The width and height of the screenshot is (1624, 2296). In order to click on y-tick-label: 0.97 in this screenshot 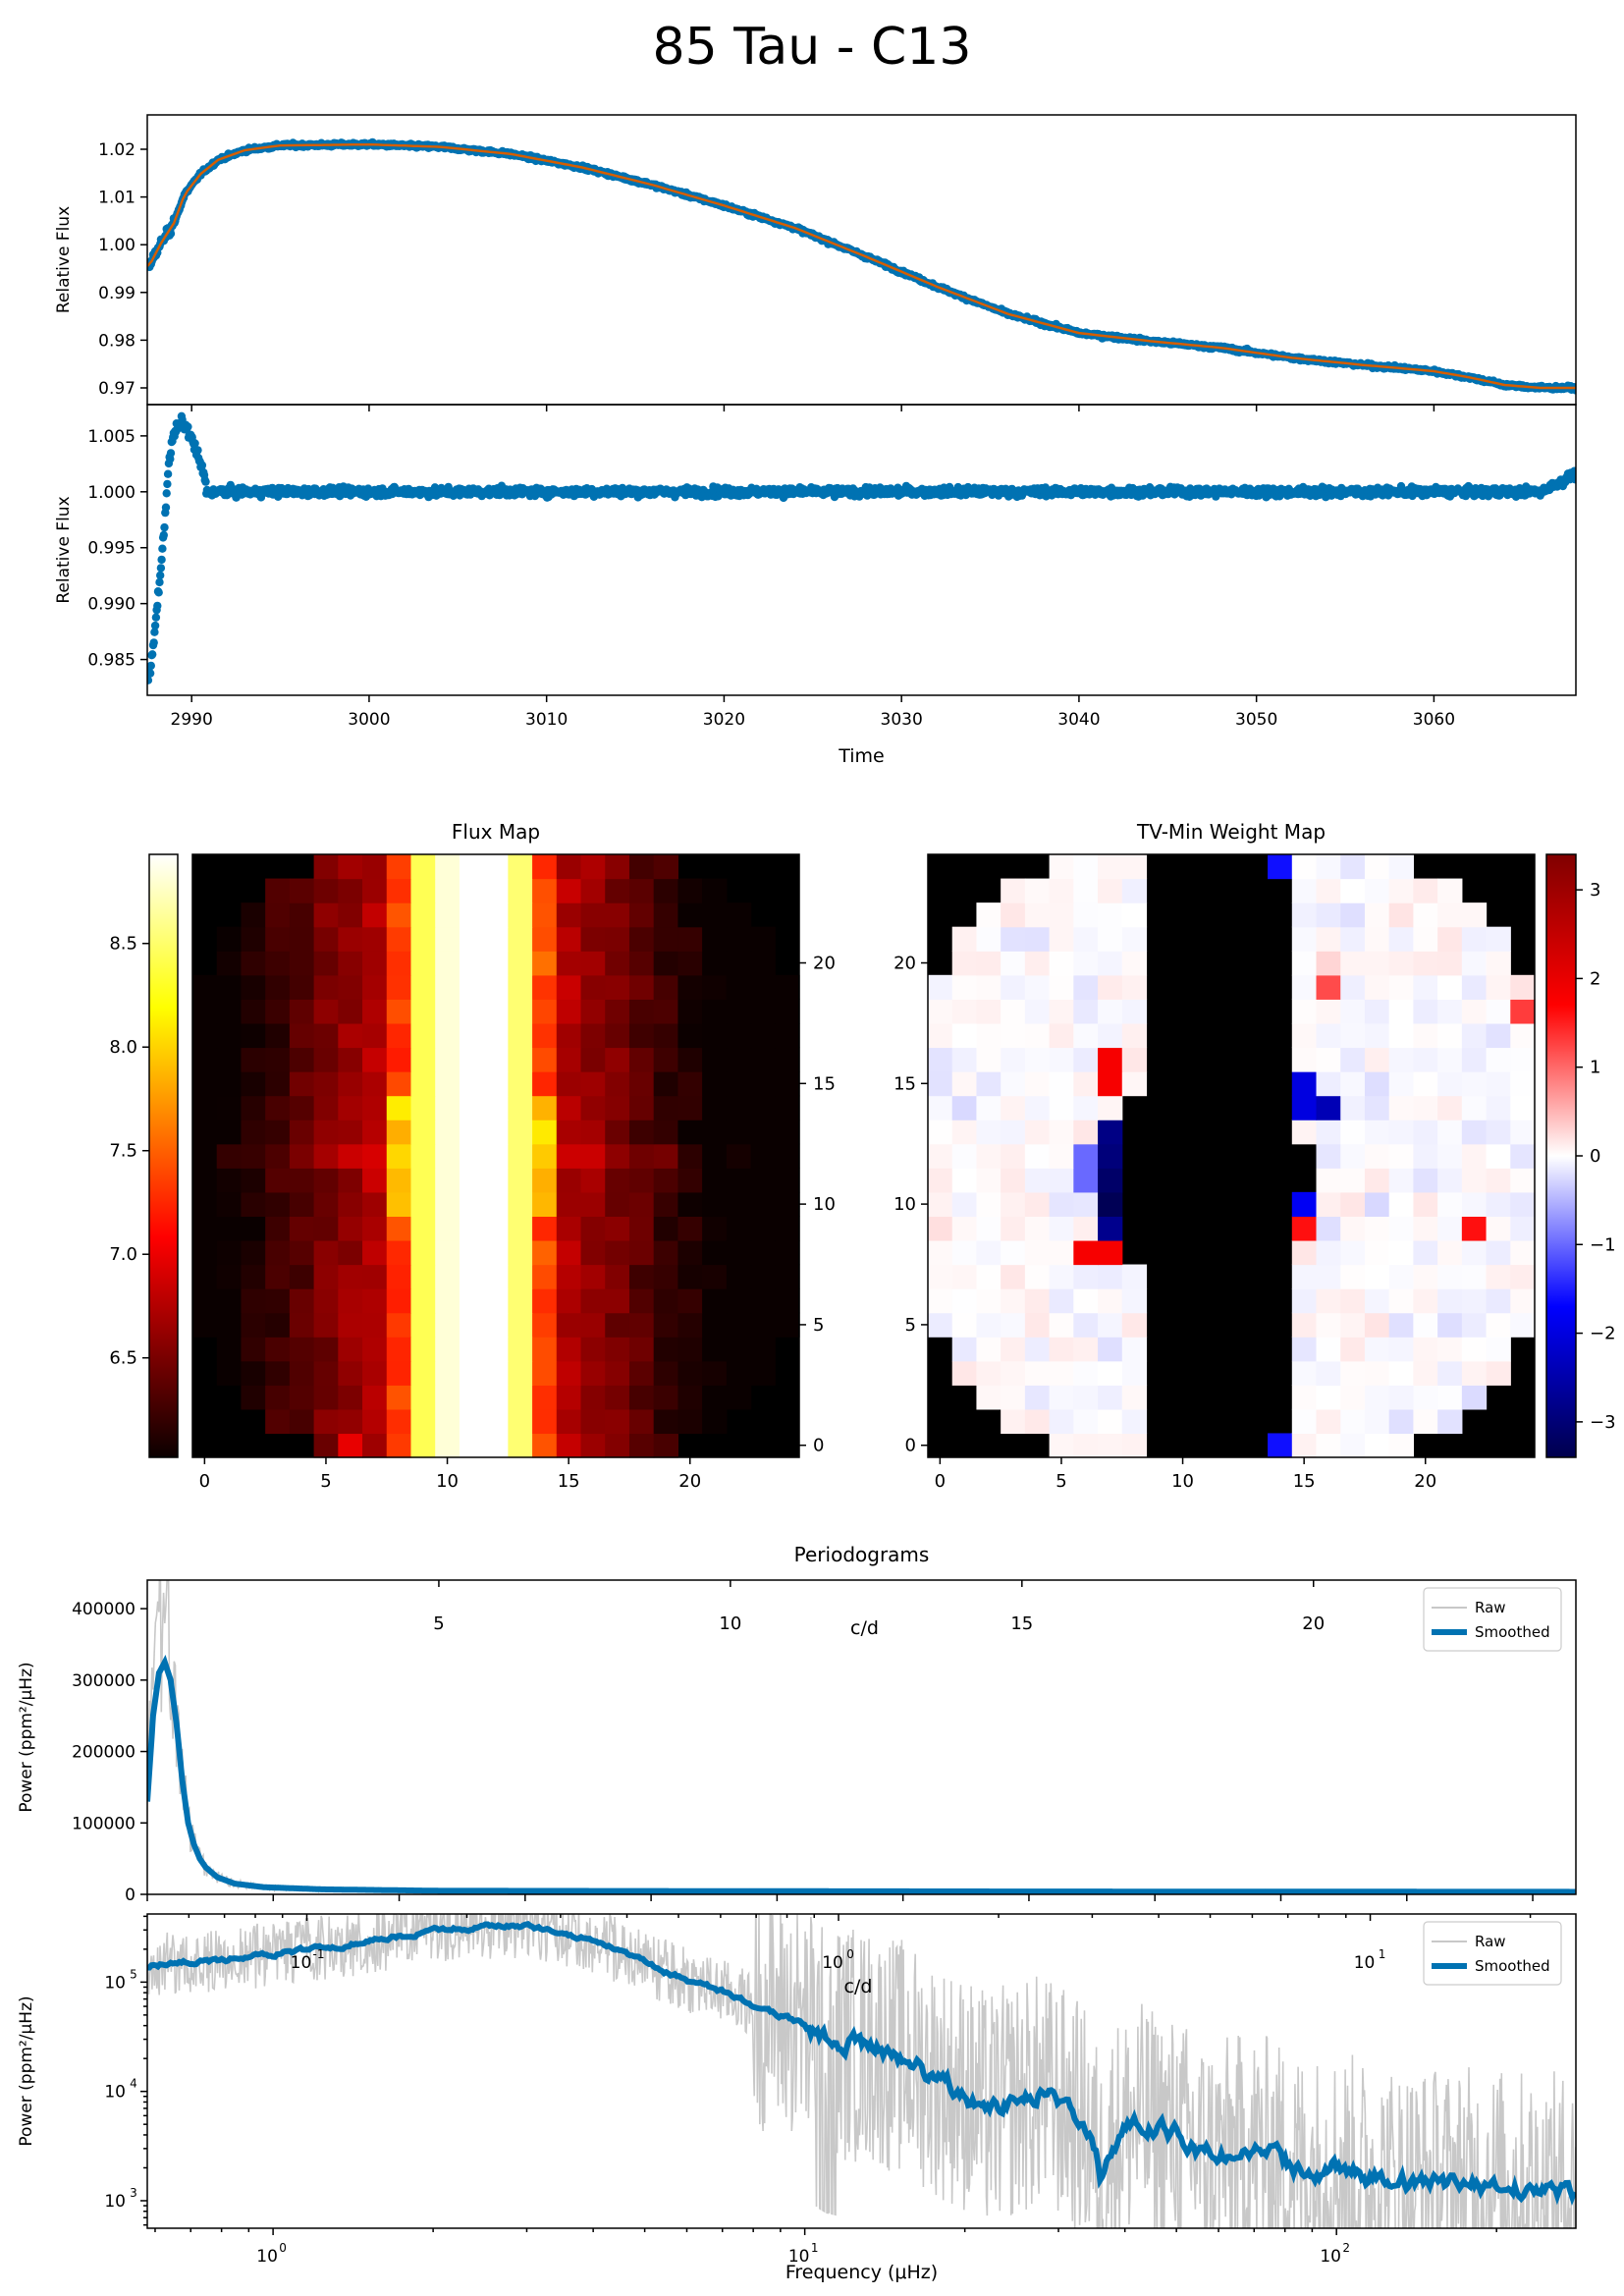, I will do `click(116, 389)`.